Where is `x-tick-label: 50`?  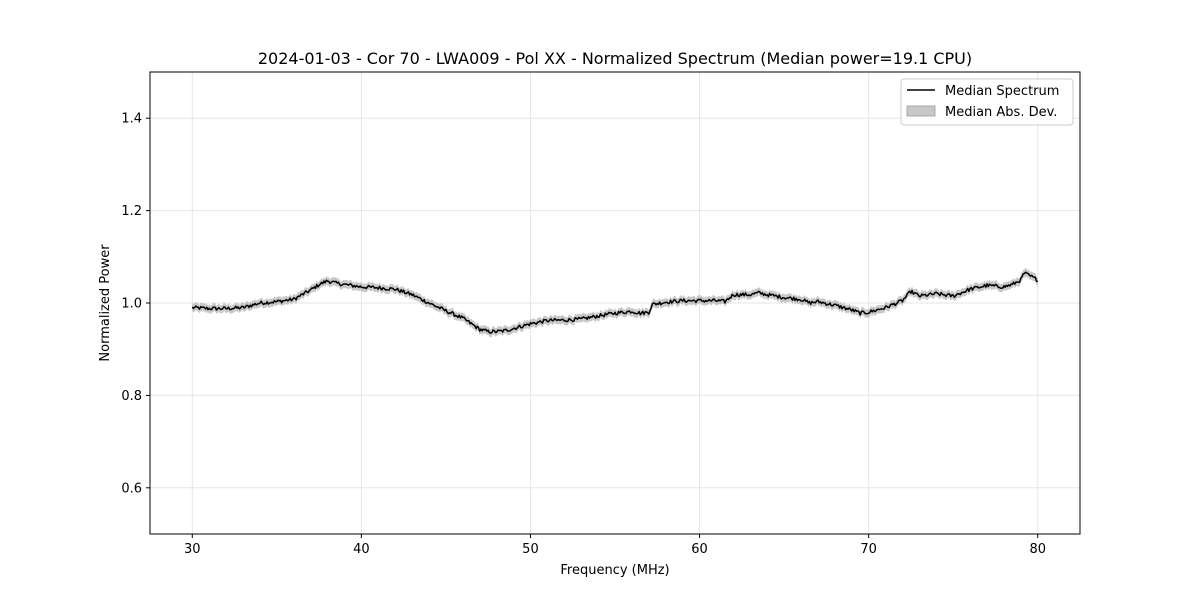 x-tick-label: 50 is located at coordinates (530, 549).